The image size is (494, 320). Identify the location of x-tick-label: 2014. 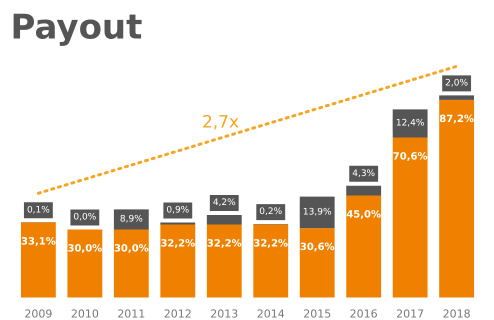
(270, 314).